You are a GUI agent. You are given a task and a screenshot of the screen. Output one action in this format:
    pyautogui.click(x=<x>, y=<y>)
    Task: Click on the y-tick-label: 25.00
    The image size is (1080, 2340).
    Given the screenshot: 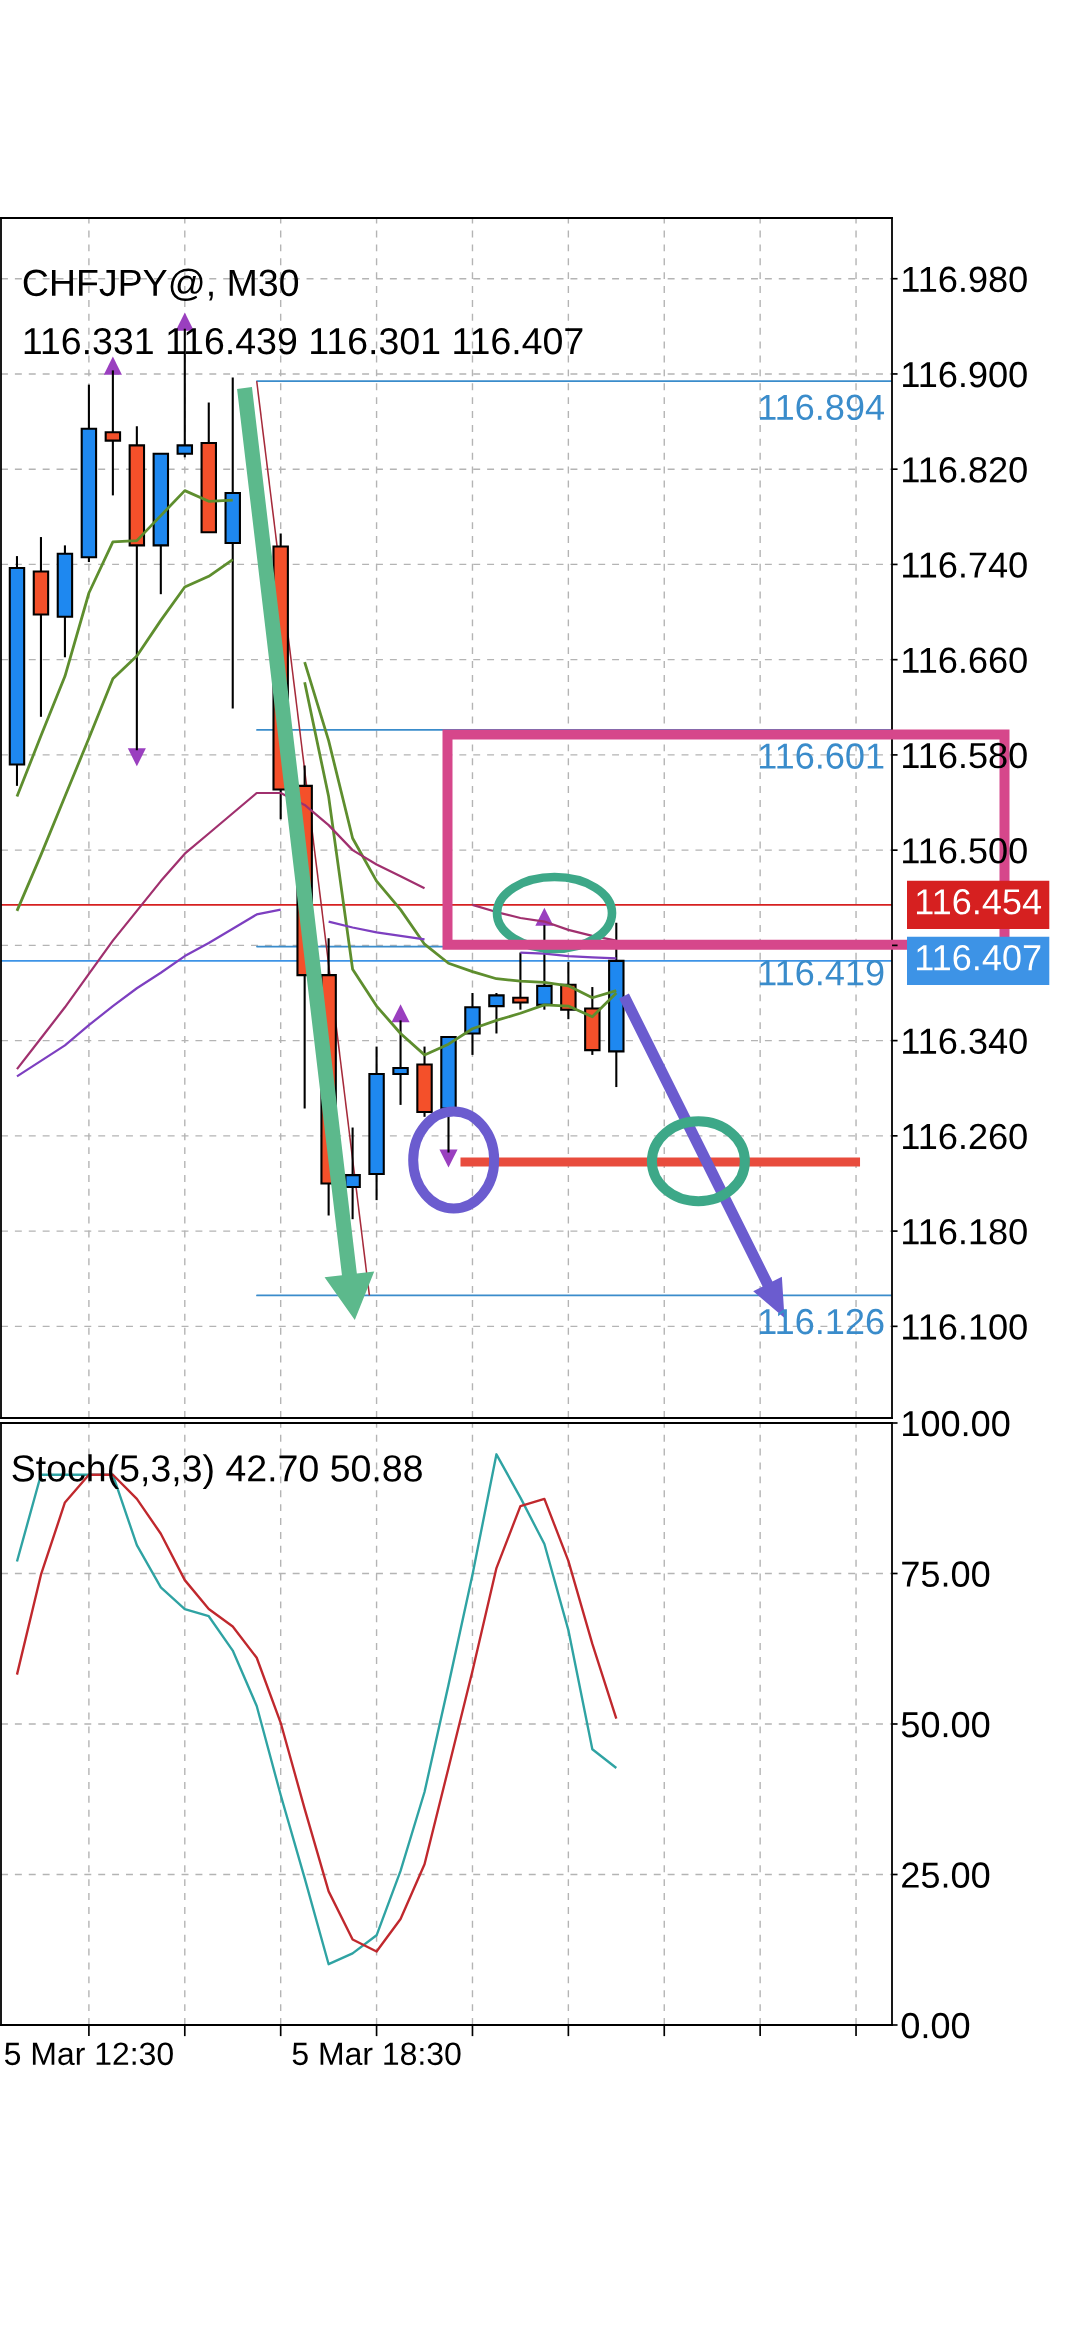 What is the action you would take?
    pyautogui.click(x=946, y=1875)
    